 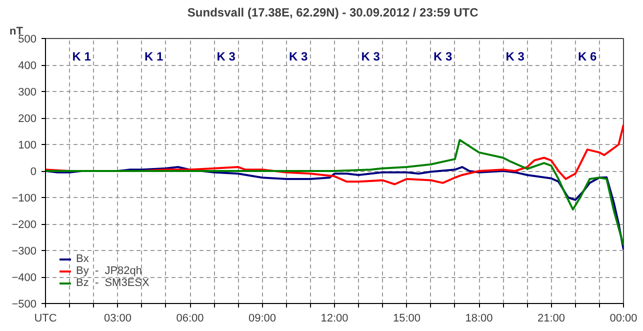 I want to click on x-tick-label: 21:00, so click(x=551, y=318).